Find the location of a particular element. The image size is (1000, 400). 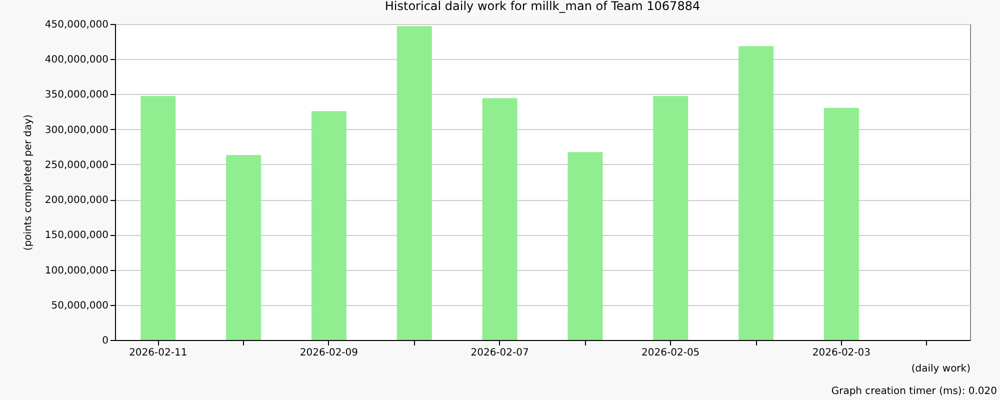

y-tick-label: 0 is located at coordinates (105, 341).